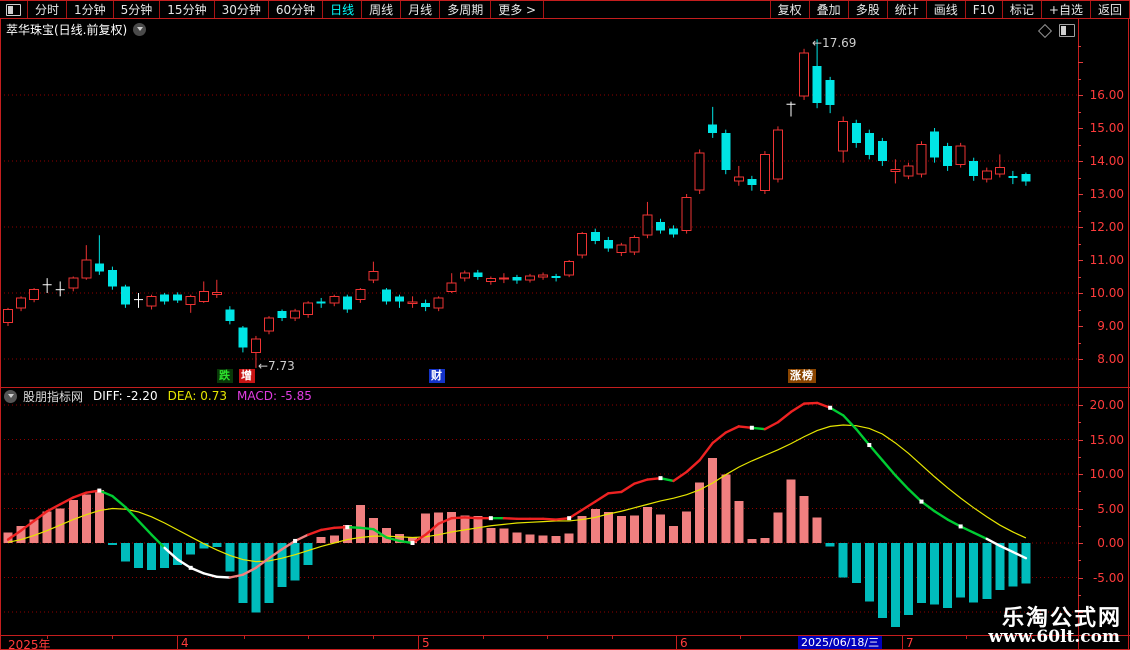 This screenshot has width=1130, height=650. What do you see at coordinates (946, 9) in the screenshot?
I see `menu-item-right-4: 画线` at bounding box center [946, 9].